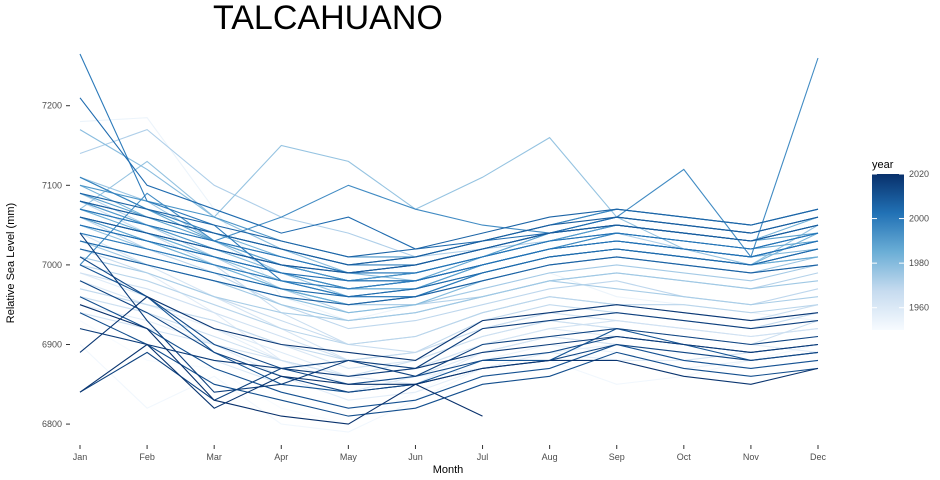 This screenshot has width=940, height=480. Describe the element at coordinates (550, 457) in the screenshot. I see `x-tick-label: Aug` at that location.